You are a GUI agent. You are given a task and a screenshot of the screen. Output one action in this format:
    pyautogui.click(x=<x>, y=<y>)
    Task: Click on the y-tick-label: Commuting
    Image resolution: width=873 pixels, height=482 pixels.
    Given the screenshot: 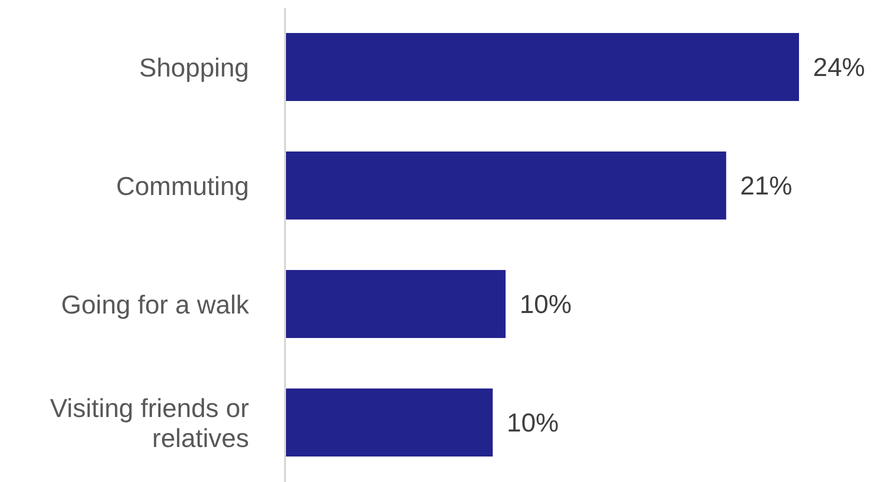 What is the action you would take?
    pyautogui.click(x=182, y=185)
    